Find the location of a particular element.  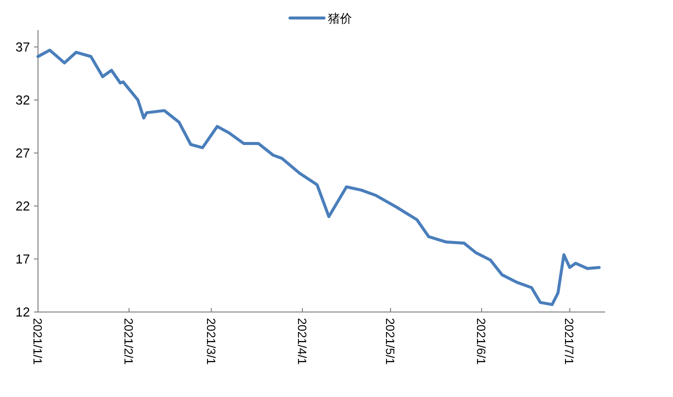

y-tick-label: 17 is located at coordinates (23, 258).